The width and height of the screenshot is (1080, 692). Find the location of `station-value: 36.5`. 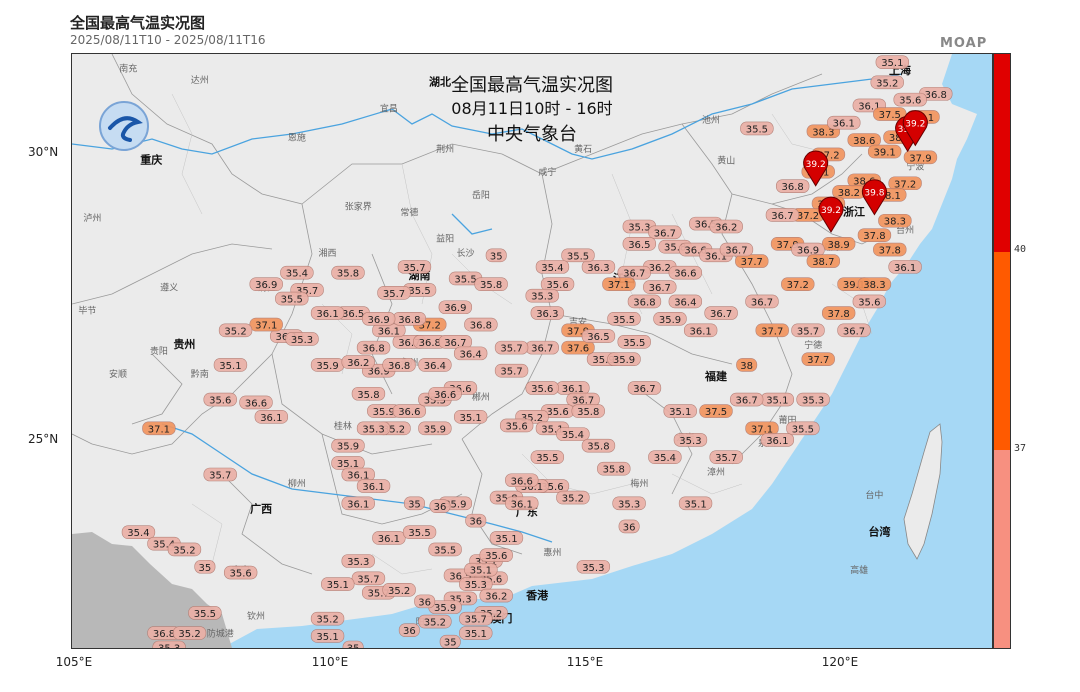

station-value: 36.5 is located at coordinates (639, 244).